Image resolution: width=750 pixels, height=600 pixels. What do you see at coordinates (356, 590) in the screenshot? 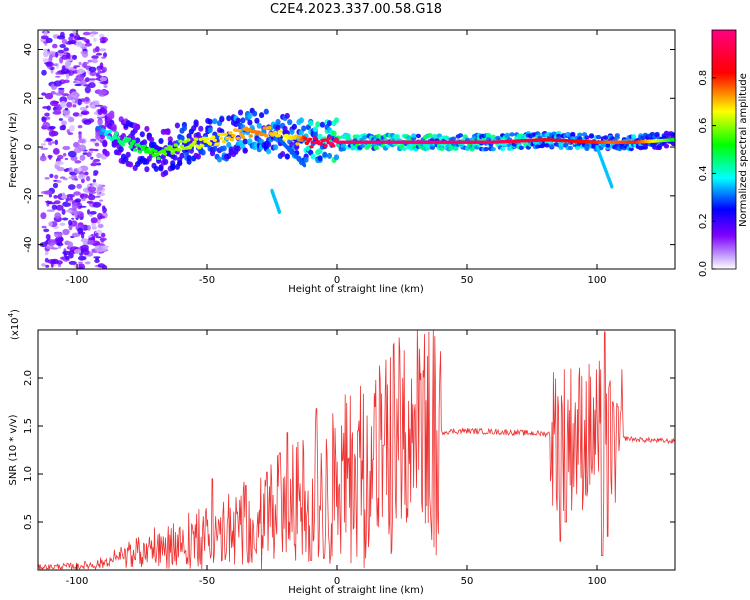
I see `snr-xlabel: Height of straight line (km)` at bounding box center [356, 590].